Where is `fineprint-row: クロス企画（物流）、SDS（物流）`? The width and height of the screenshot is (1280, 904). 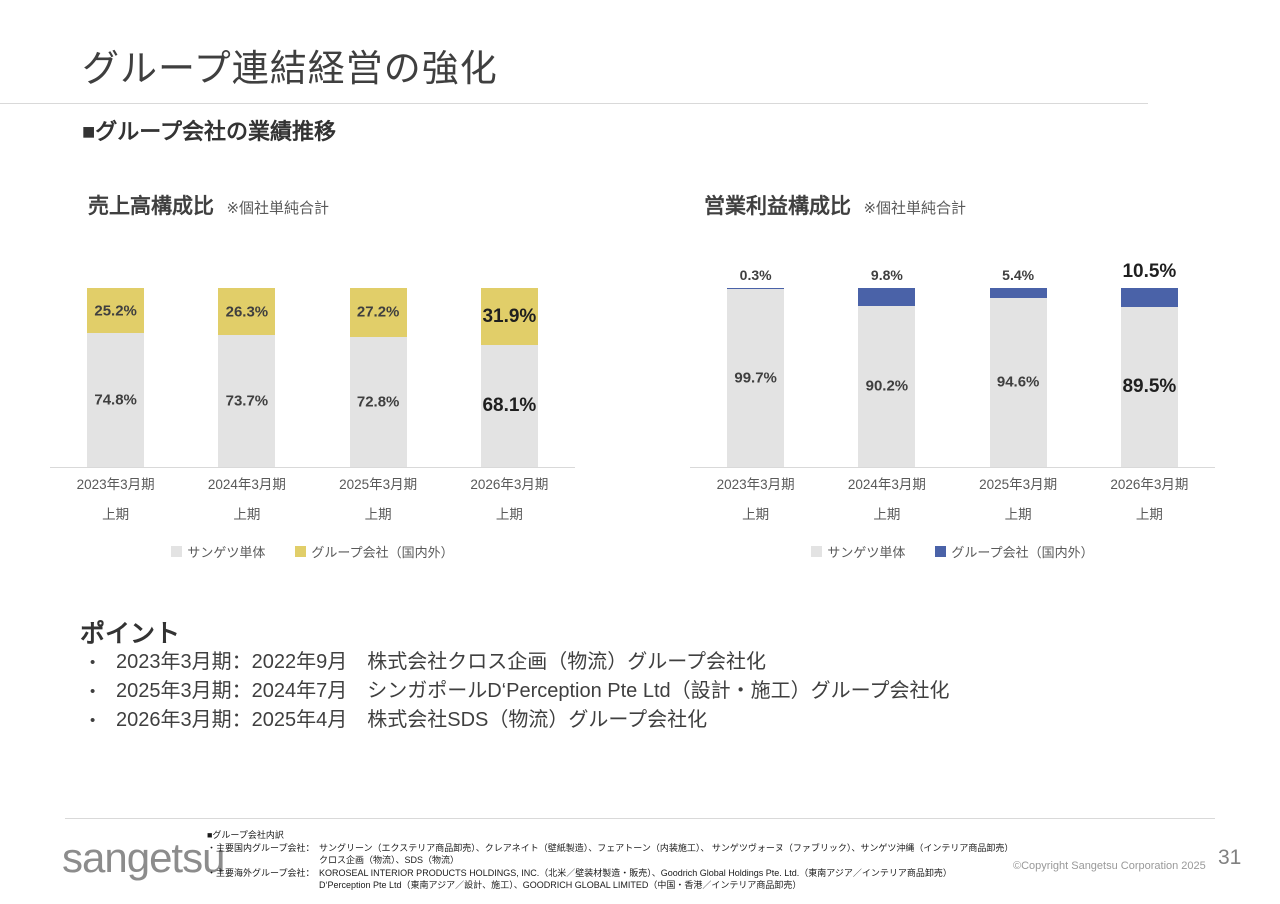 fineprint-row: クロス企画（物流）、SDS（物流） is located at coordinates (607, 860).